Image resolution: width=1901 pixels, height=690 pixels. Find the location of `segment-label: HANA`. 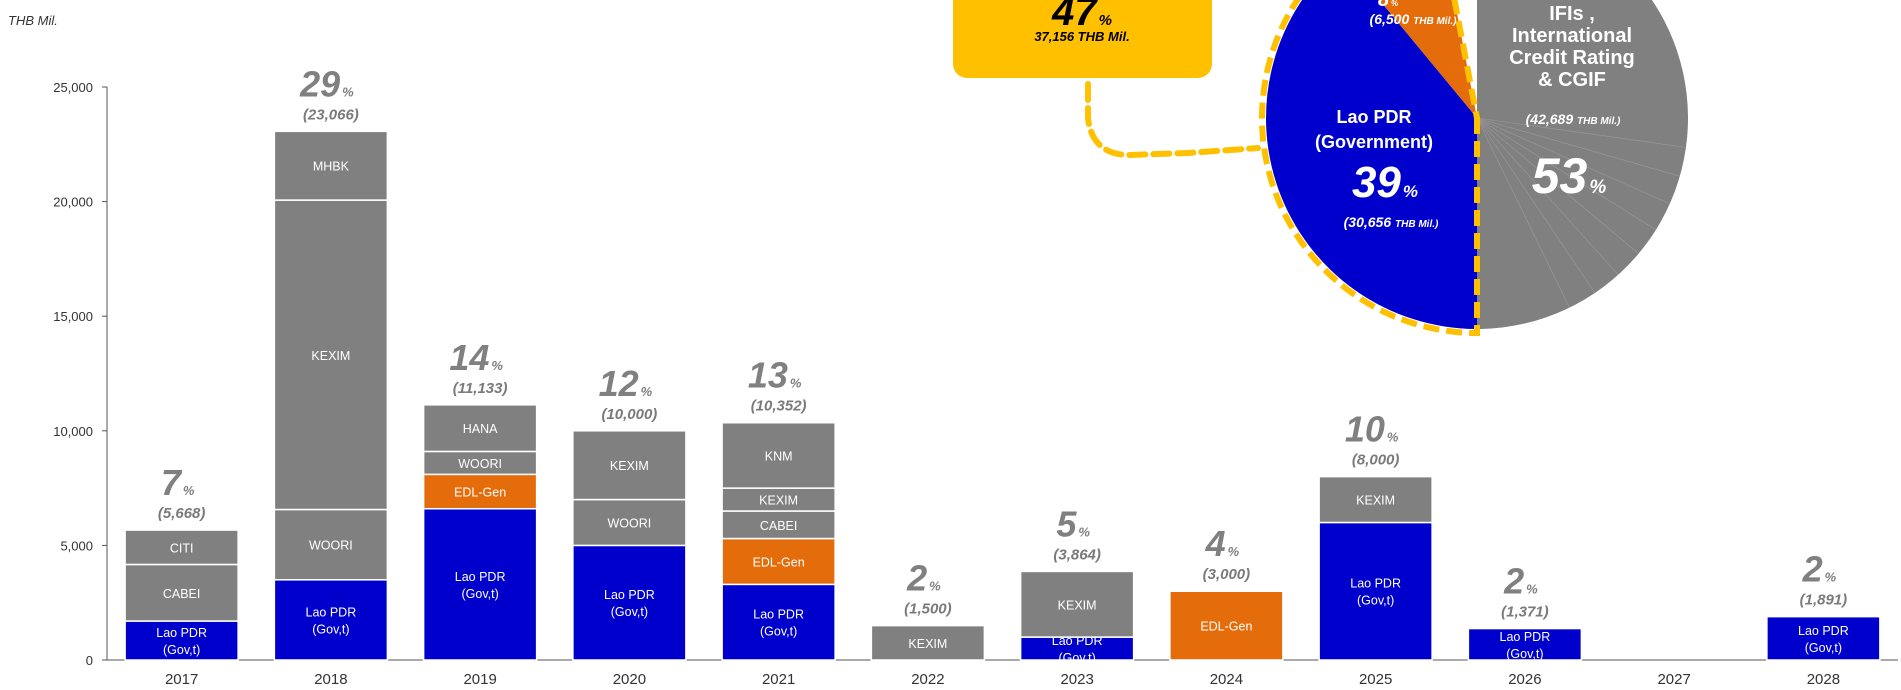

segment-label: HANA is located at coordinates (480, 429).